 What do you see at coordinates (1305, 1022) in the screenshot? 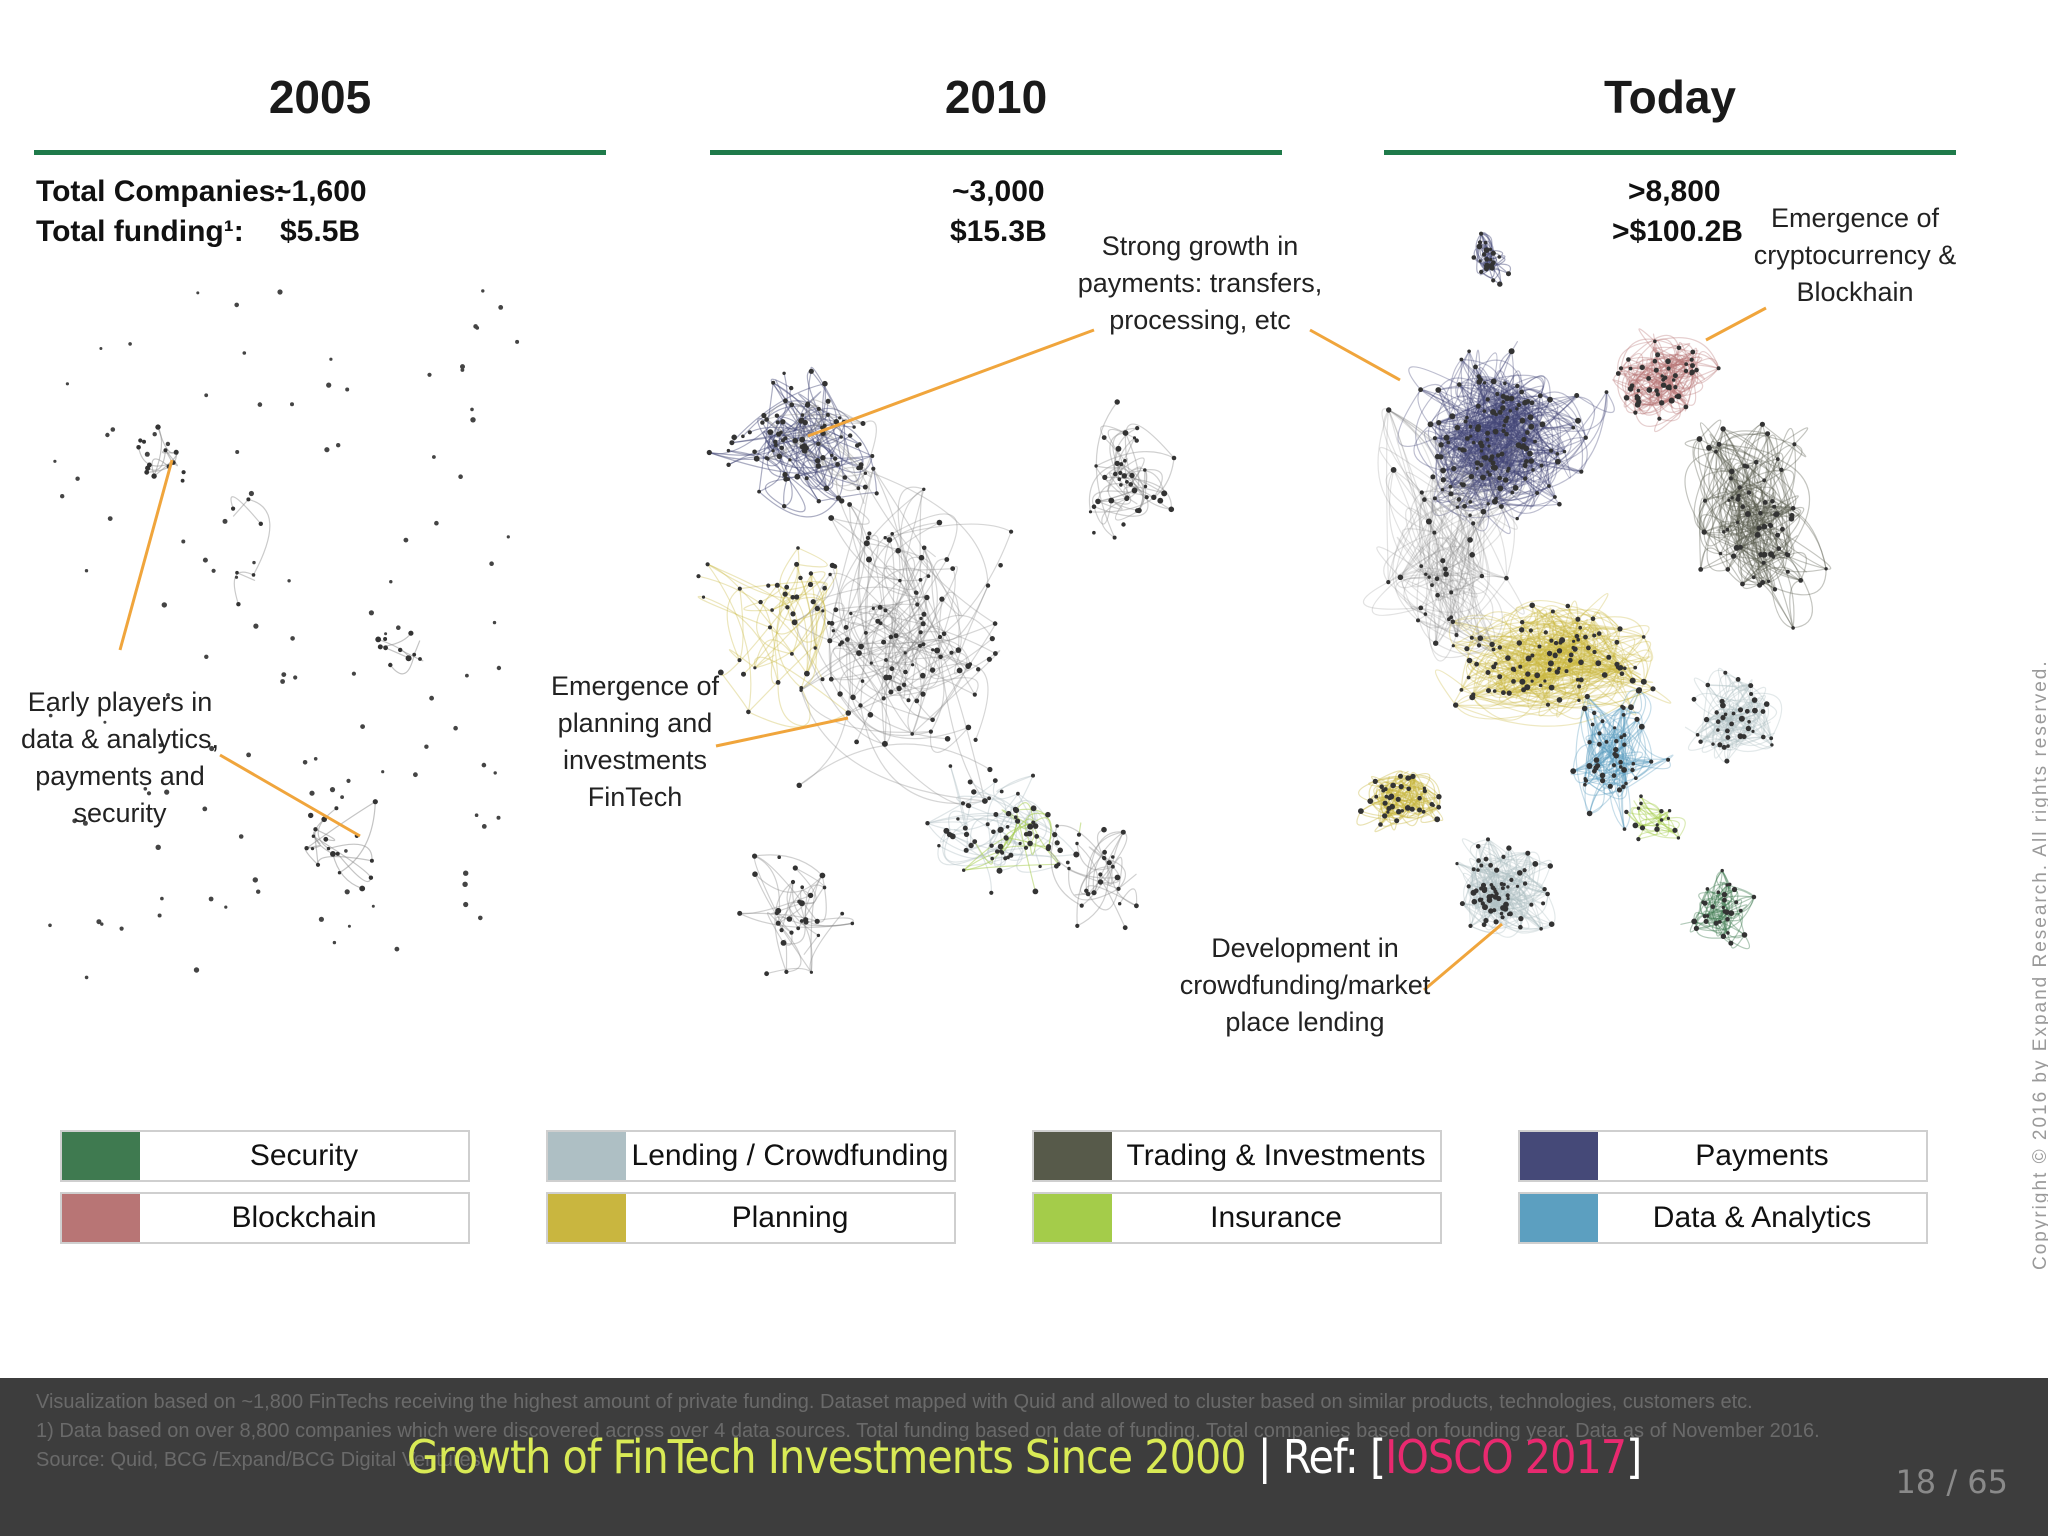
I see `annotation-line: place lending` at bounding box center [1305, 1022].